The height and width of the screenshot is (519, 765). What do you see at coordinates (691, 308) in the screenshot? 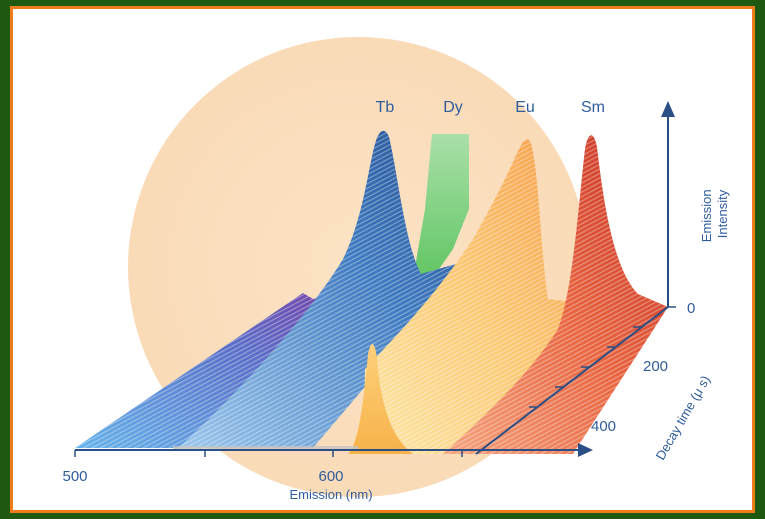
I see `z-tick-label-0: 0` at bounding box center [691, 308].